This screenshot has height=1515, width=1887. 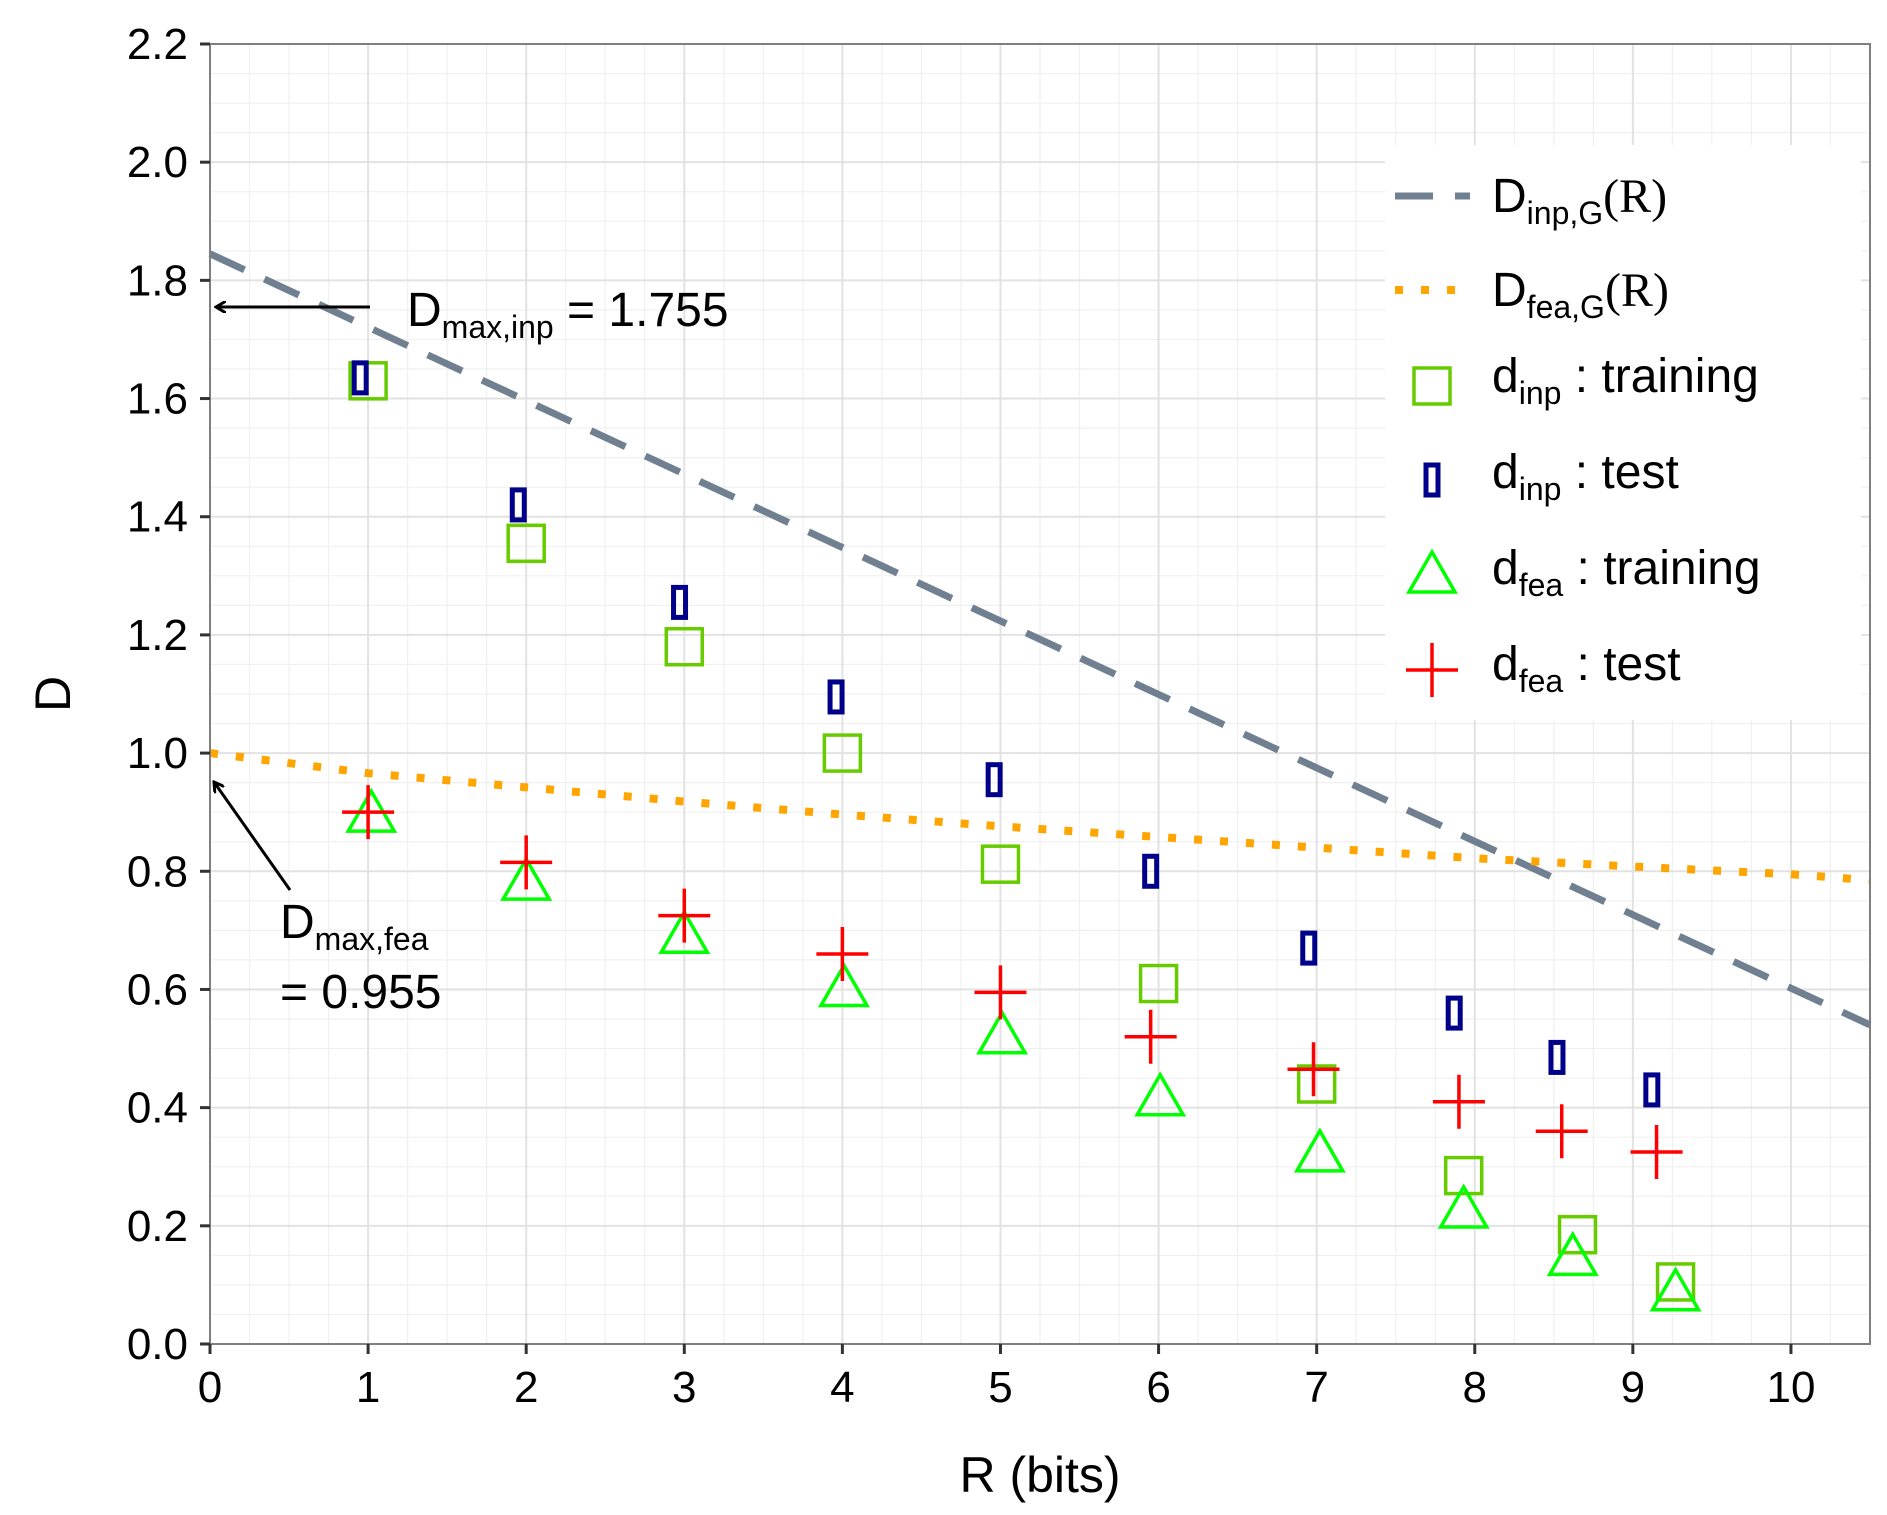 I want to click on annotation-label-inp: Dmax,inp = 1.755, so click(x=568, y=314).